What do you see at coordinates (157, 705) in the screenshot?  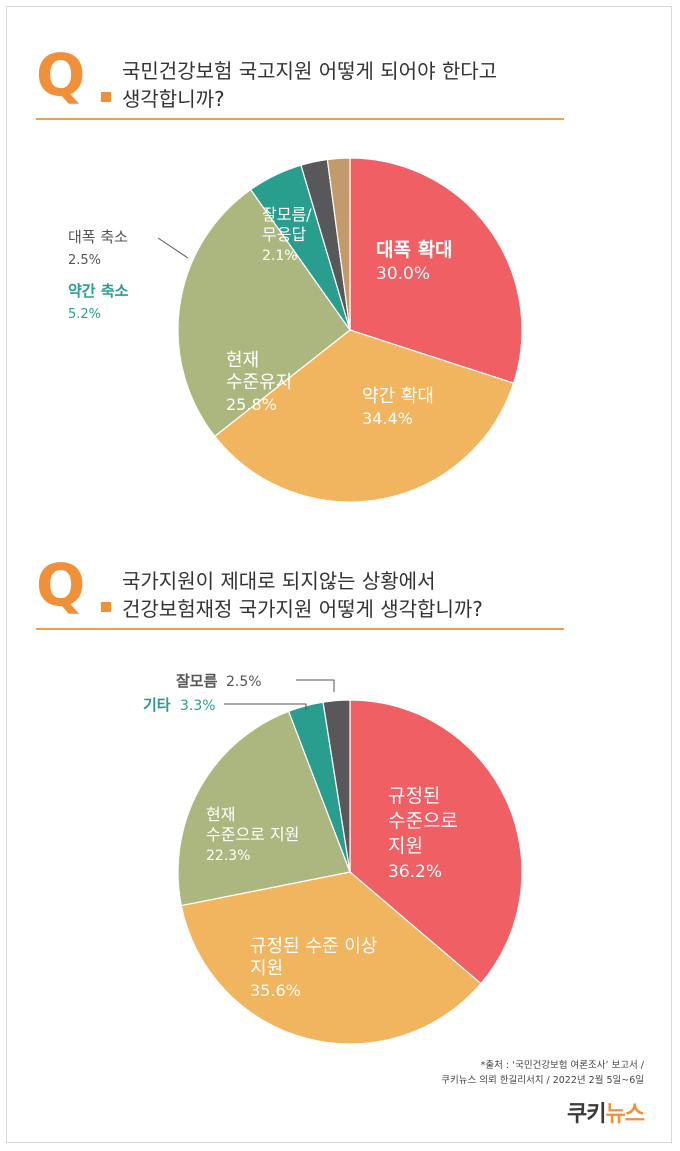 I see `slice-name: 기타` at bounding box center [157, 705].